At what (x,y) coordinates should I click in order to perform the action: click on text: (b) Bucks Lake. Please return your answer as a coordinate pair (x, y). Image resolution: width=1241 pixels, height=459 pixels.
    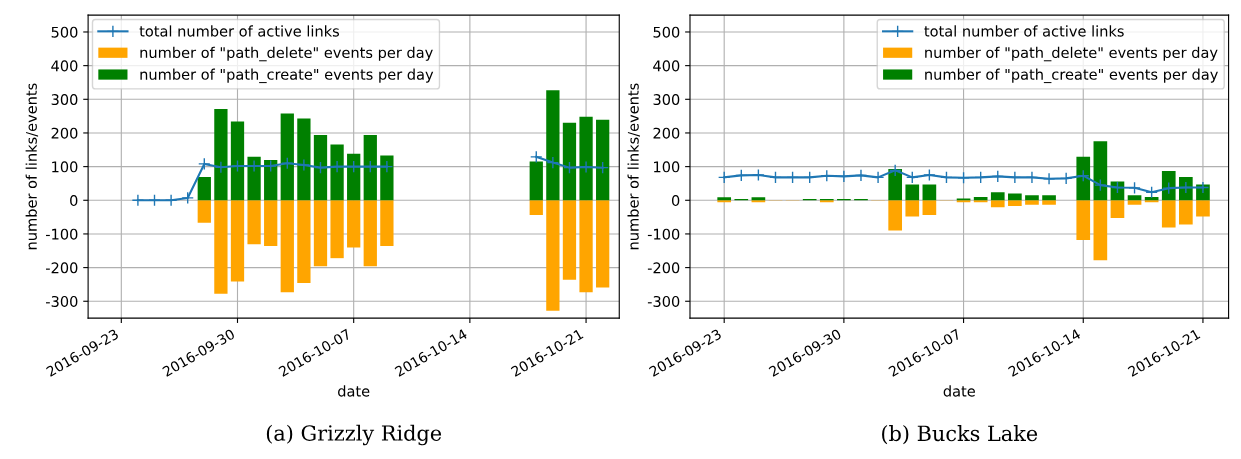
    Looking at the image, I should click on (960, 435).